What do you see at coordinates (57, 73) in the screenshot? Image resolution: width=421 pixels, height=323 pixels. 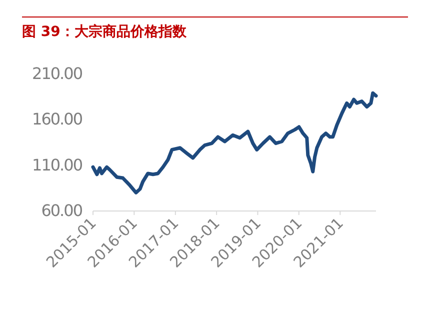 I see `y-tick-label: 210.00` at bounding box center [57, 73].